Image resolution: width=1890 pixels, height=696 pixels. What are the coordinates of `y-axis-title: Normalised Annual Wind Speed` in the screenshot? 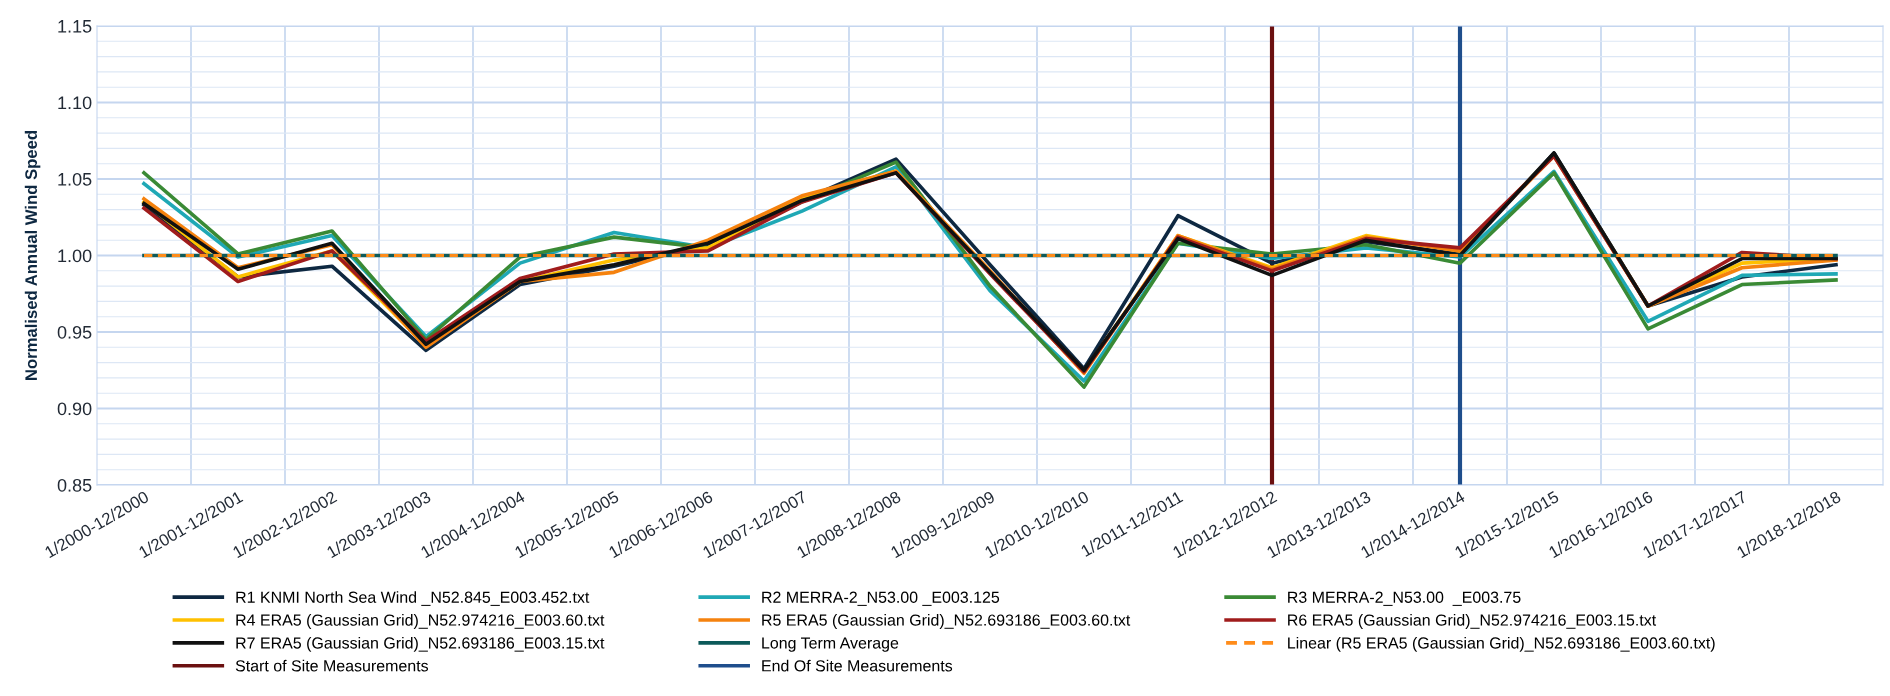 It's located at (32, 255).